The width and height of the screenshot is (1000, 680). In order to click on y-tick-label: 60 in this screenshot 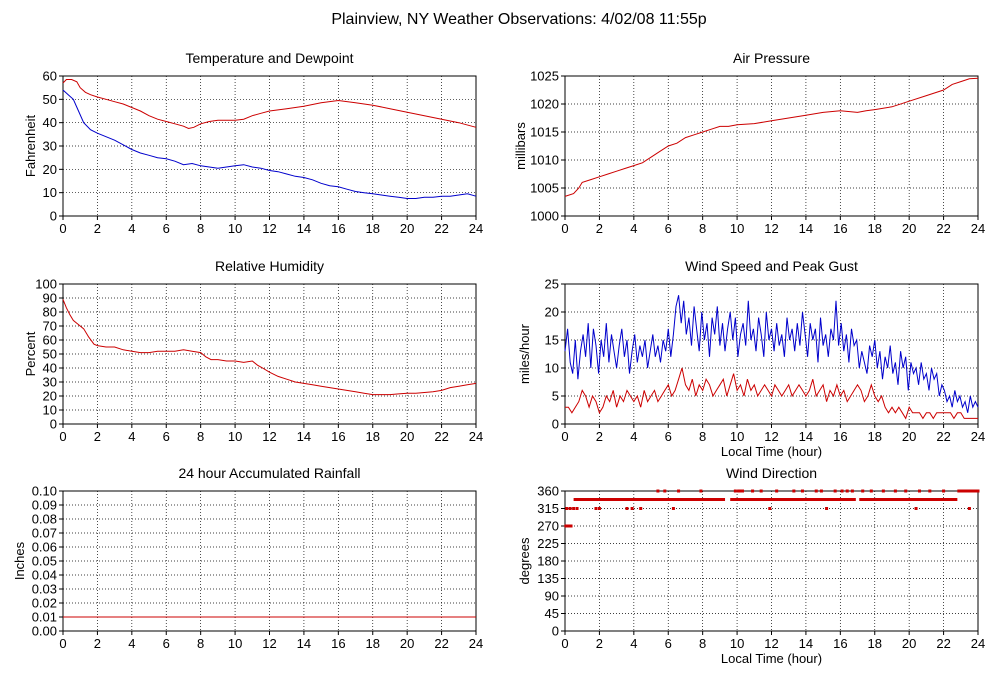, I will do `click(50, 340)`.